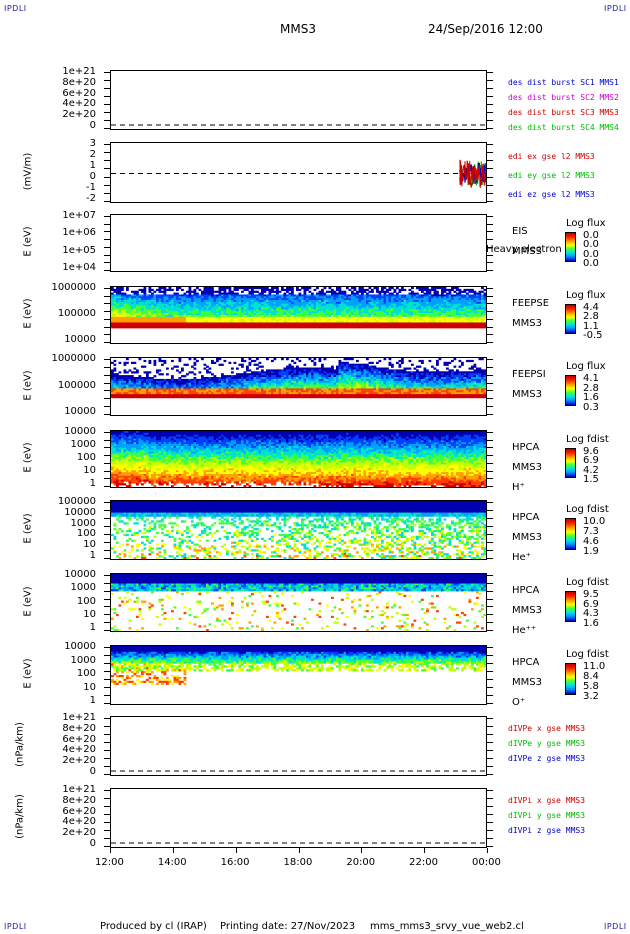  What do you see at coordinates (79, 250) in the screenshot?
I see `y-tick-label: 1e+05` at bounding box center [79, 250].